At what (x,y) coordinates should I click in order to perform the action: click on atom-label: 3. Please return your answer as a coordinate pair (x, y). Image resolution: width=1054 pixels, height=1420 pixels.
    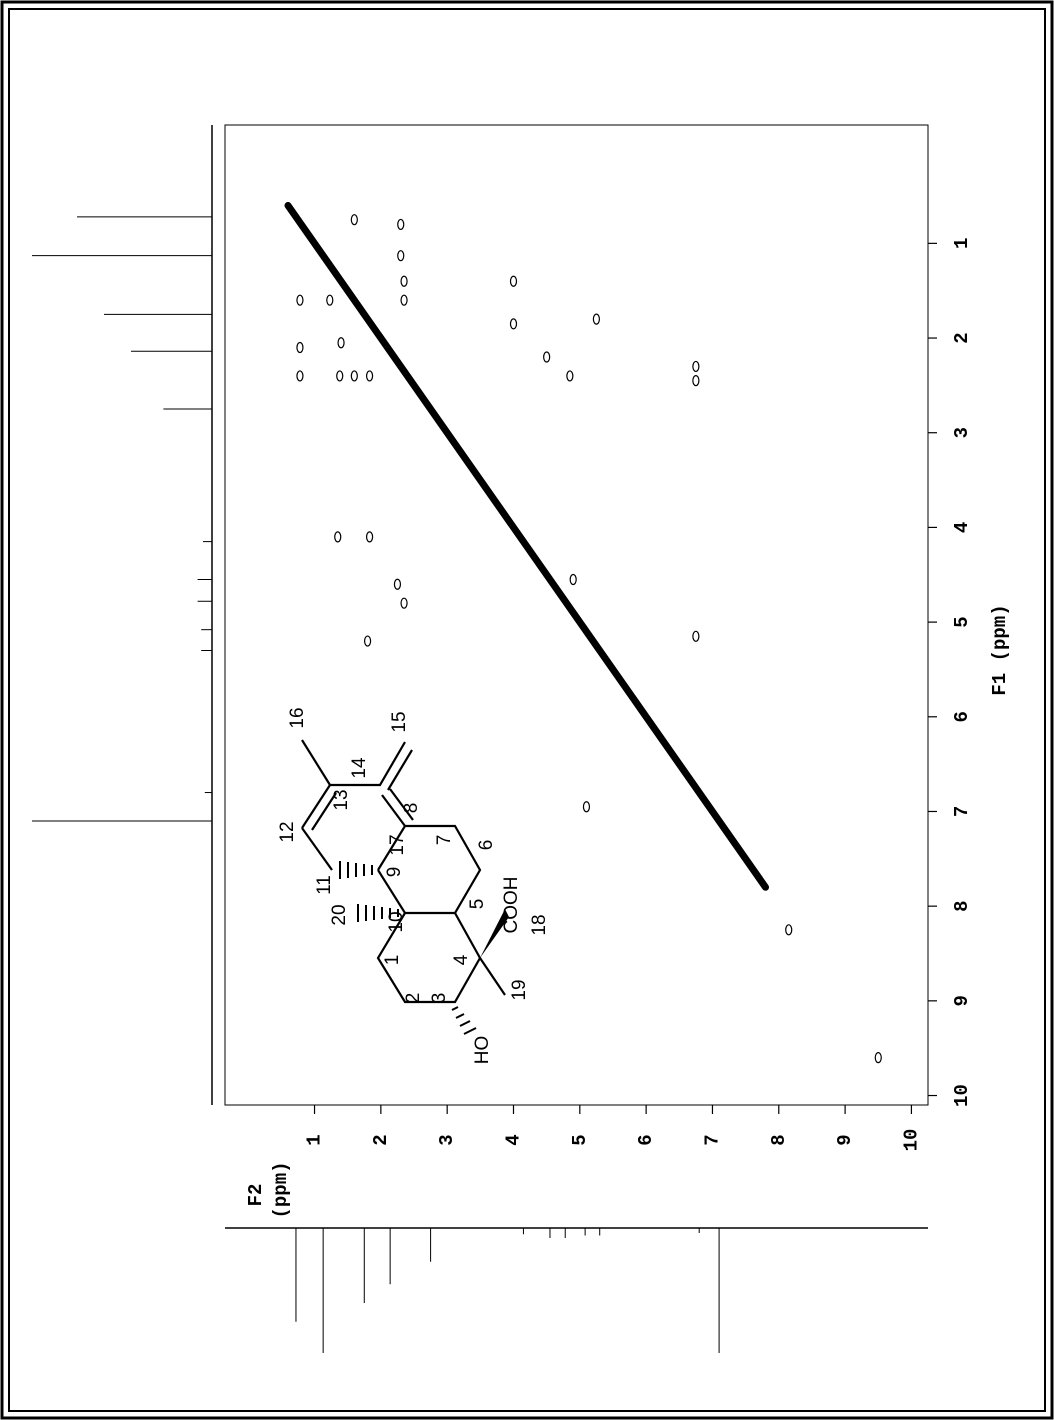
    Looking at the image, I should click on (439, 998).